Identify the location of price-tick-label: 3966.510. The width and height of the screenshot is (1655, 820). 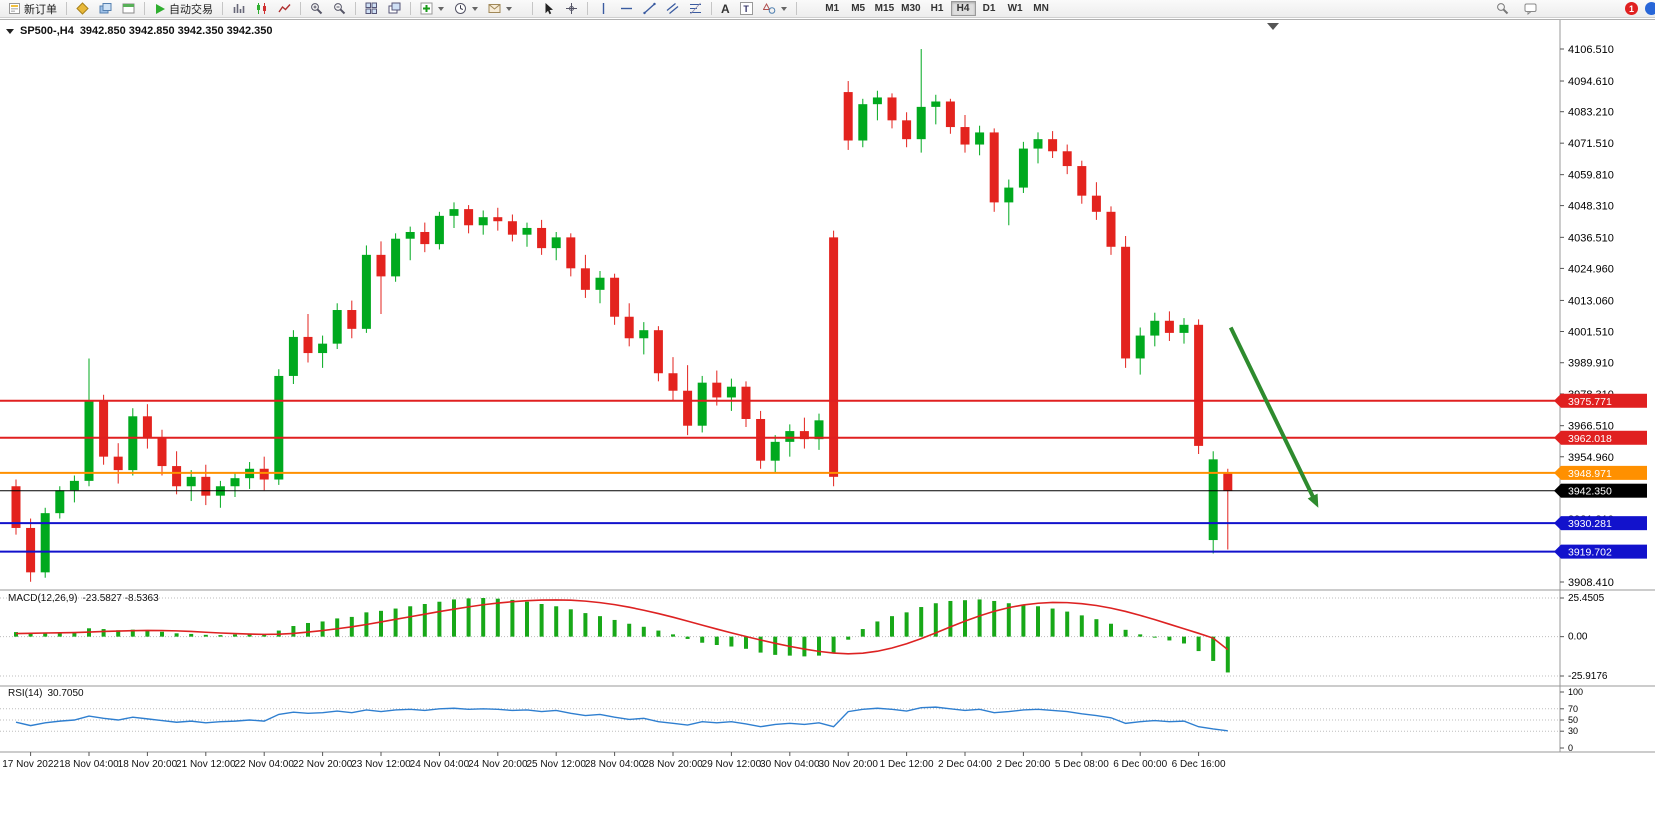
(1591, 427).